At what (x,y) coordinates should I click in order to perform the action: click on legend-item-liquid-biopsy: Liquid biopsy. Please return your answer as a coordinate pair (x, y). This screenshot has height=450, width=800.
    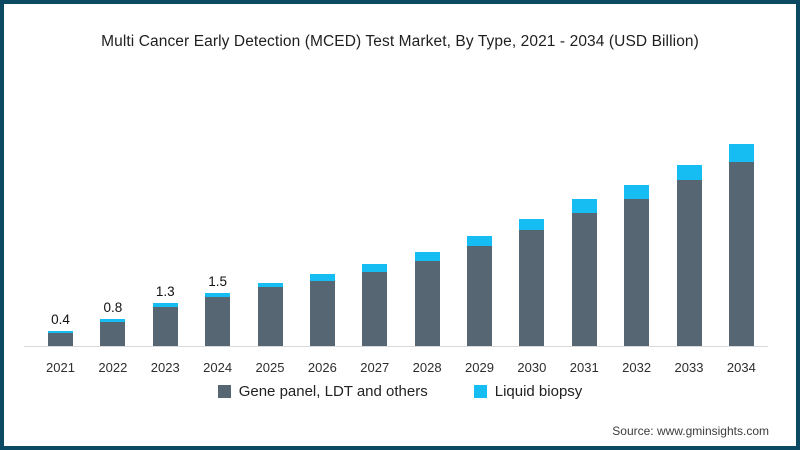
    Looking at the image, I should click on (528, 391).